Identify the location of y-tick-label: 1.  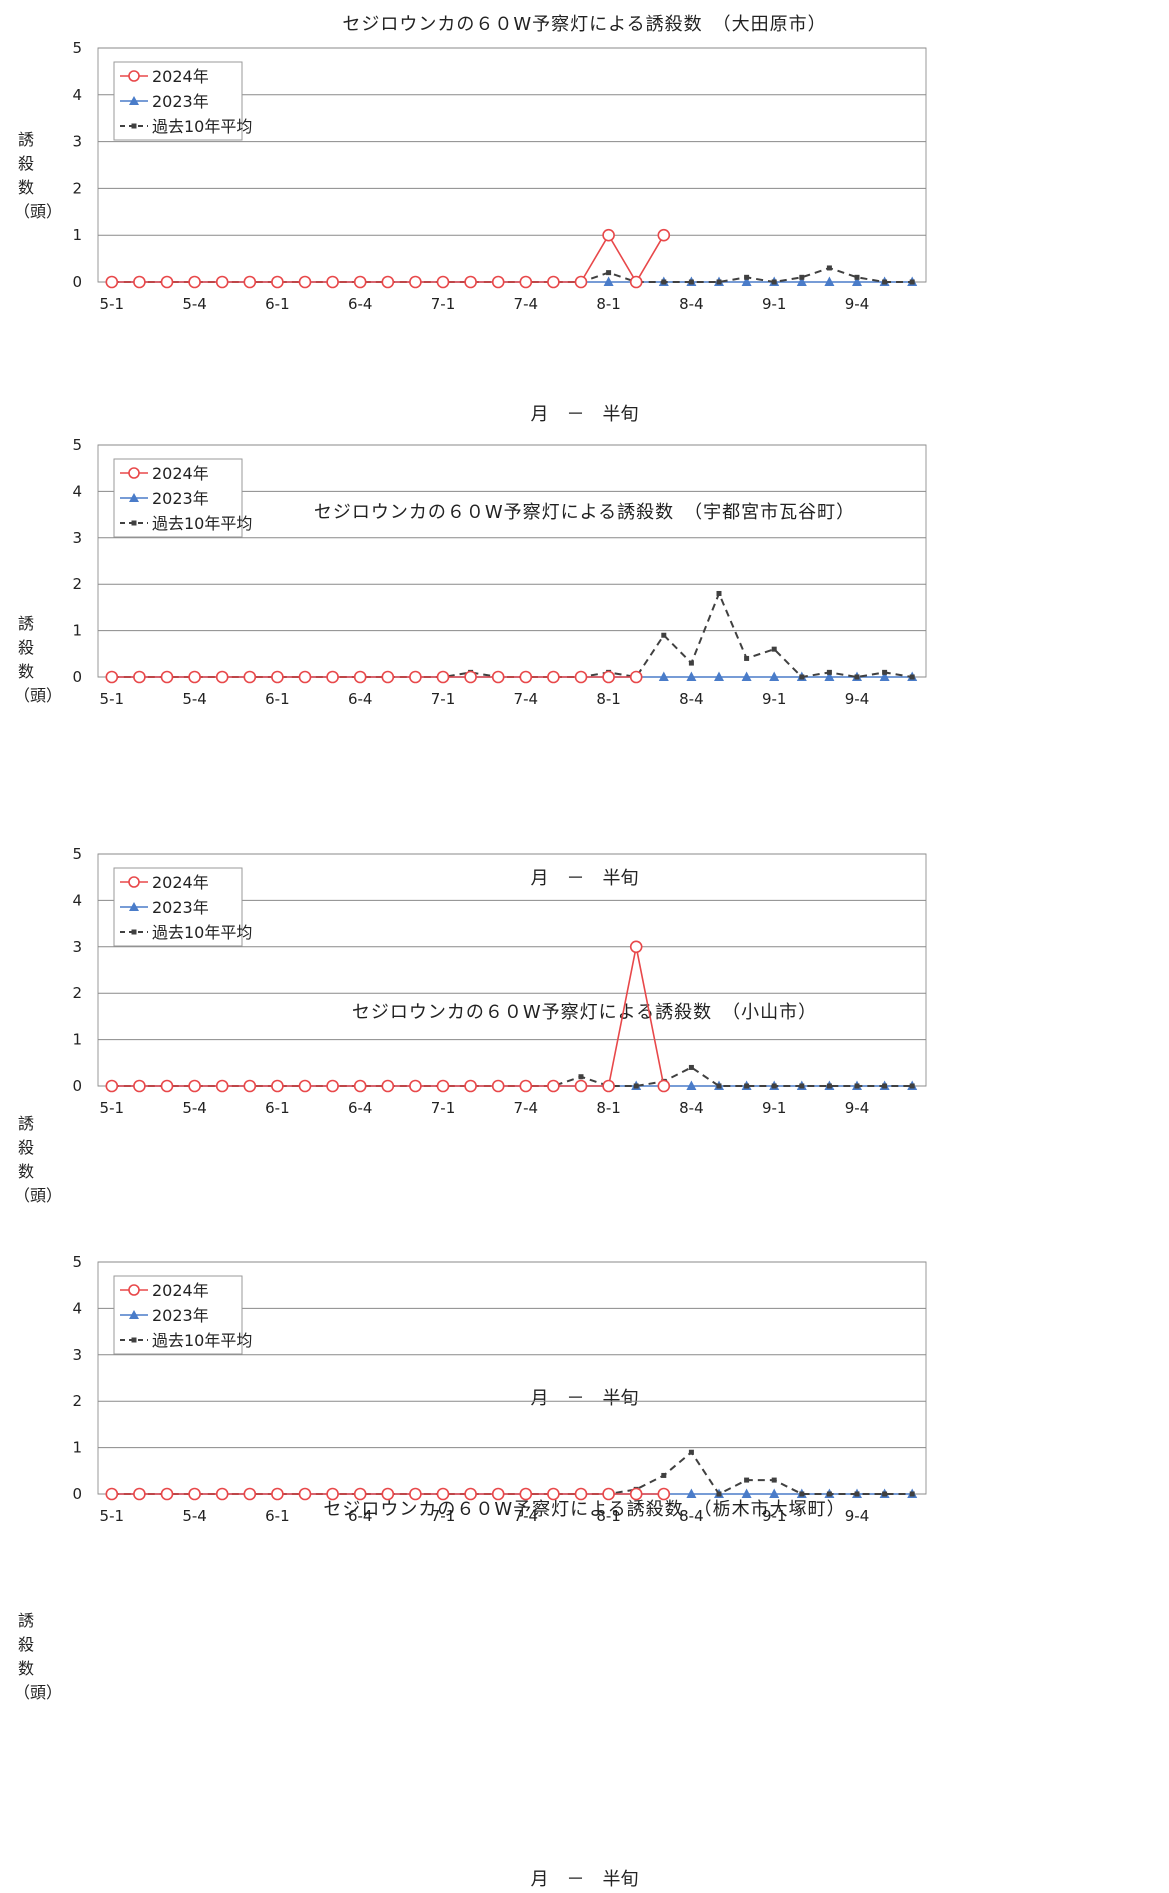
(77, 235).